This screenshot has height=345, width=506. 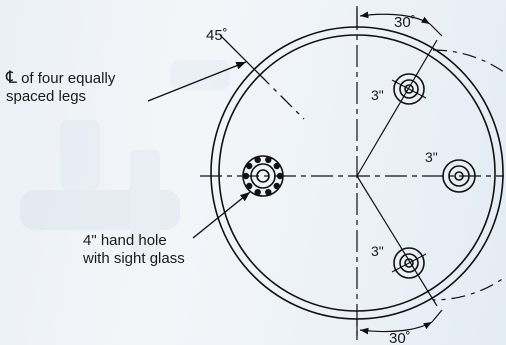 I want to click on top-dim-arrow, so click(x=395, y=18).